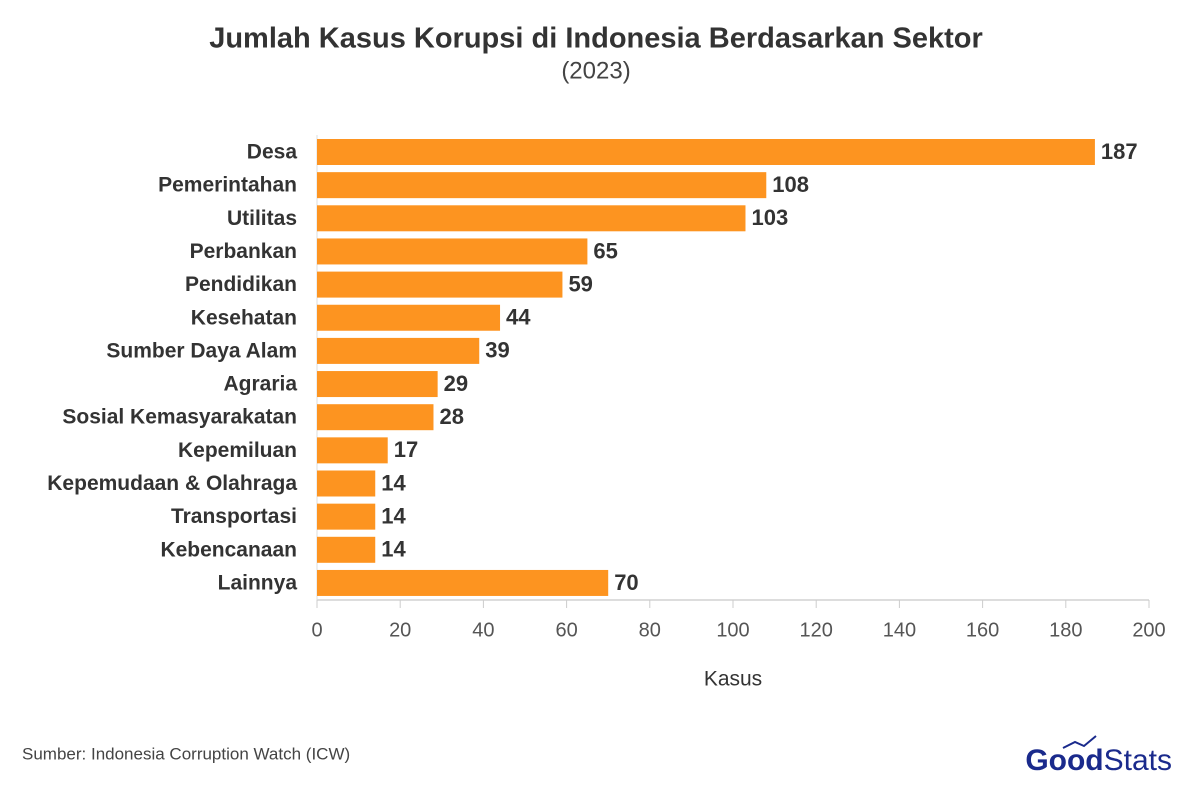 This screenshot has width=1192, height=805. Describe the element at coordinates (243, 251) in the screenshot. I see `y-tick-label: Perbankan` at that location.